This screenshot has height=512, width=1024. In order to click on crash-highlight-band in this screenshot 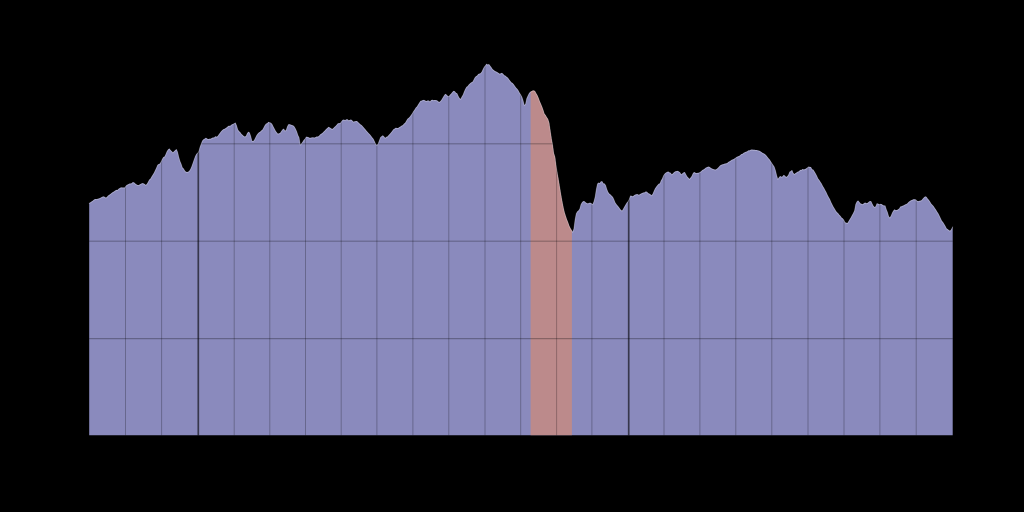, I will do `click(551, 263)`.